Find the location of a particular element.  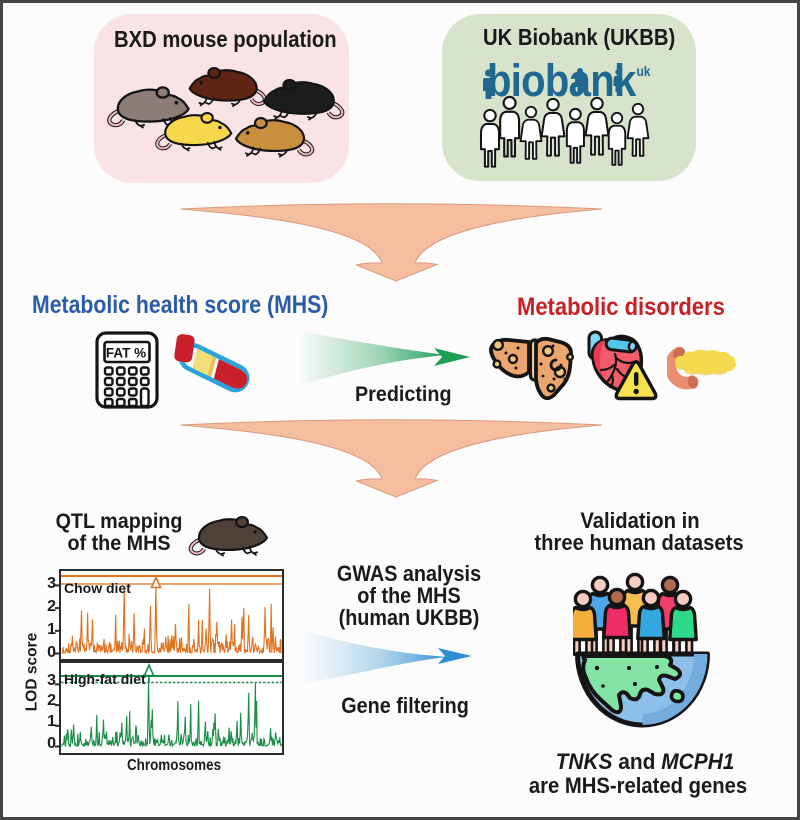

svg-text: FAT % is located at coordinates (126, 353).